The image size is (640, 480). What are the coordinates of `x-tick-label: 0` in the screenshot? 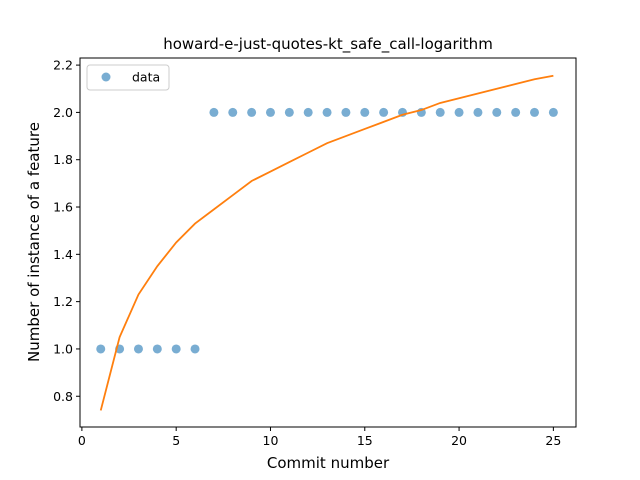 It's located at (82, 440).